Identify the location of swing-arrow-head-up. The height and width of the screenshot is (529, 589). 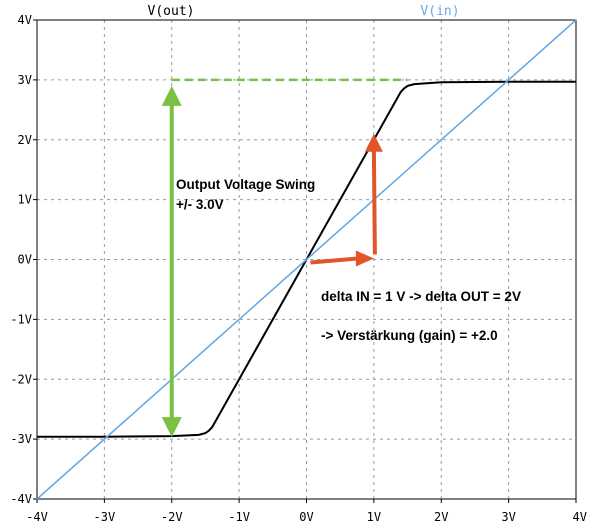
(171, 95).